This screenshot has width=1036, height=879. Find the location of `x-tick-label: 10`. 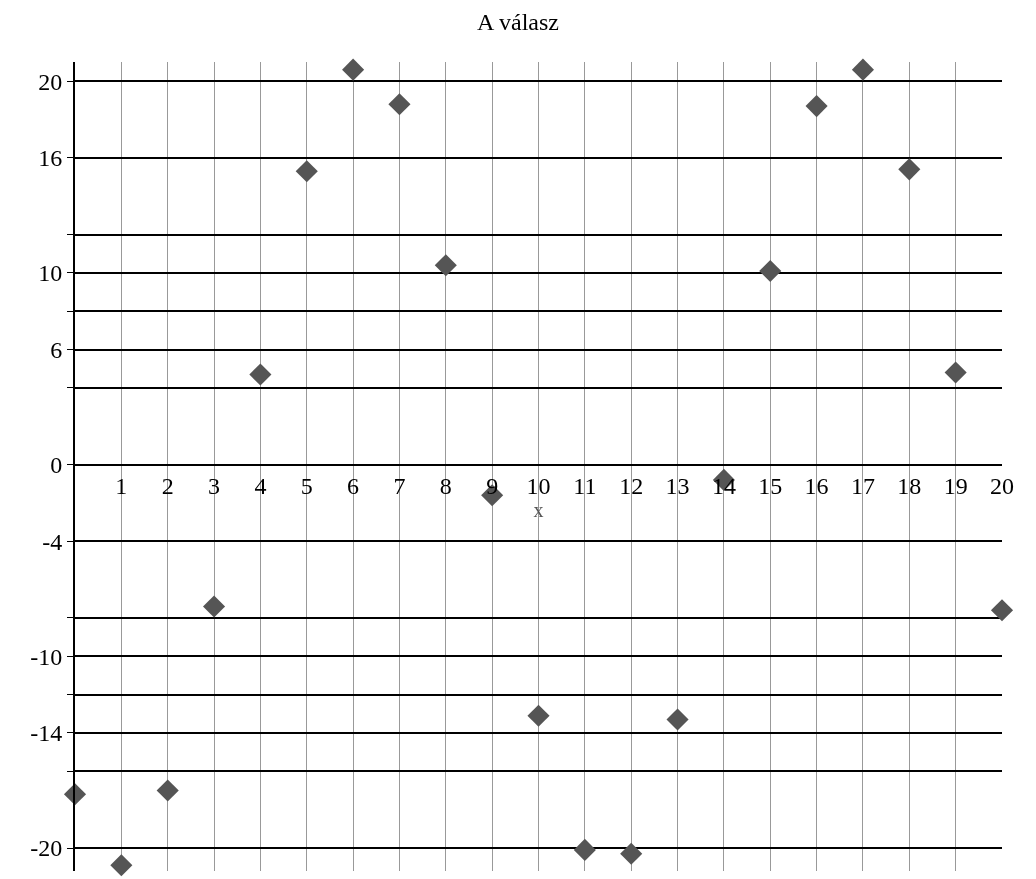

x-tick-label: 10 is located at coordinates (538, 486).